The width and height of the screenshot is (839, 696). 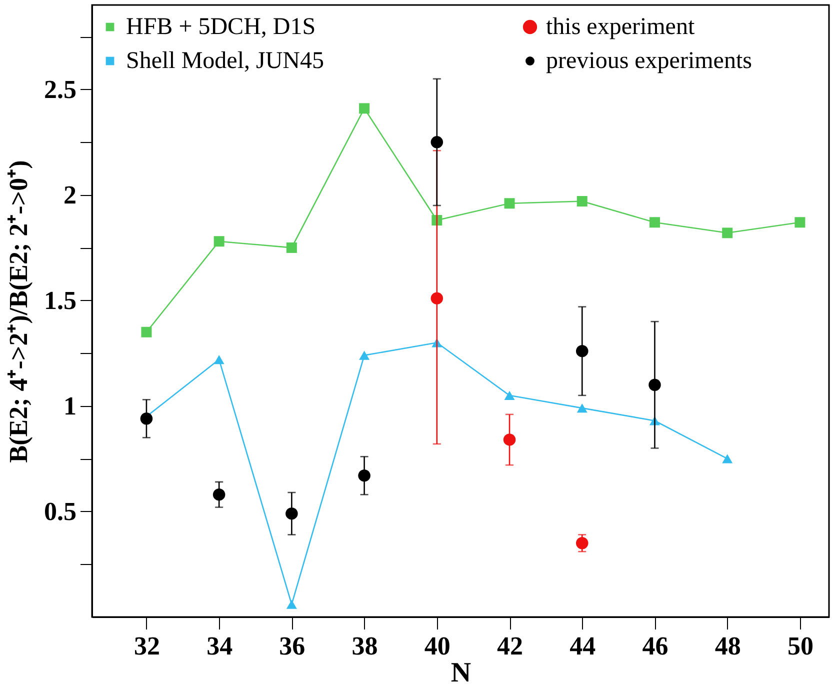 I want to click on x-axis-title: N, so click(x=461, y=673).